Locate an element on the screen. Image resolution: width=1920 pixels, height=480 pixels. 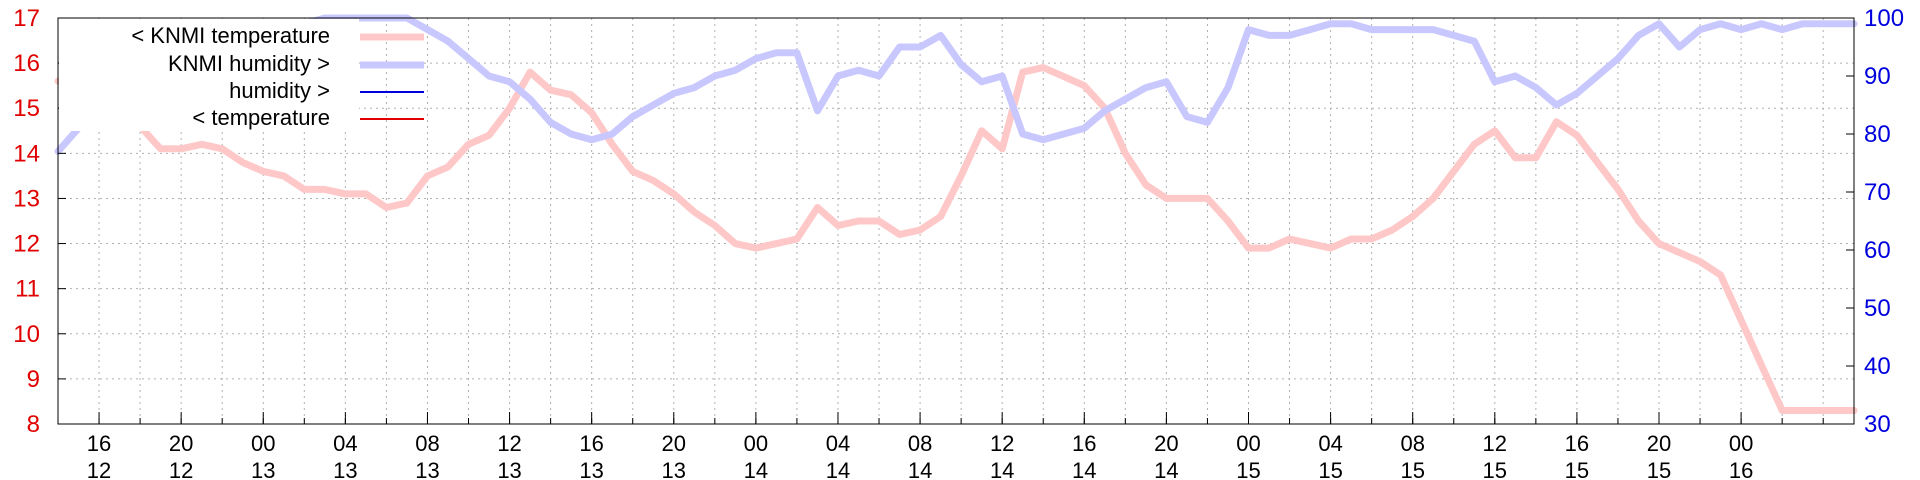
left-tick-label: 17 is located at coordinates (26, 18).